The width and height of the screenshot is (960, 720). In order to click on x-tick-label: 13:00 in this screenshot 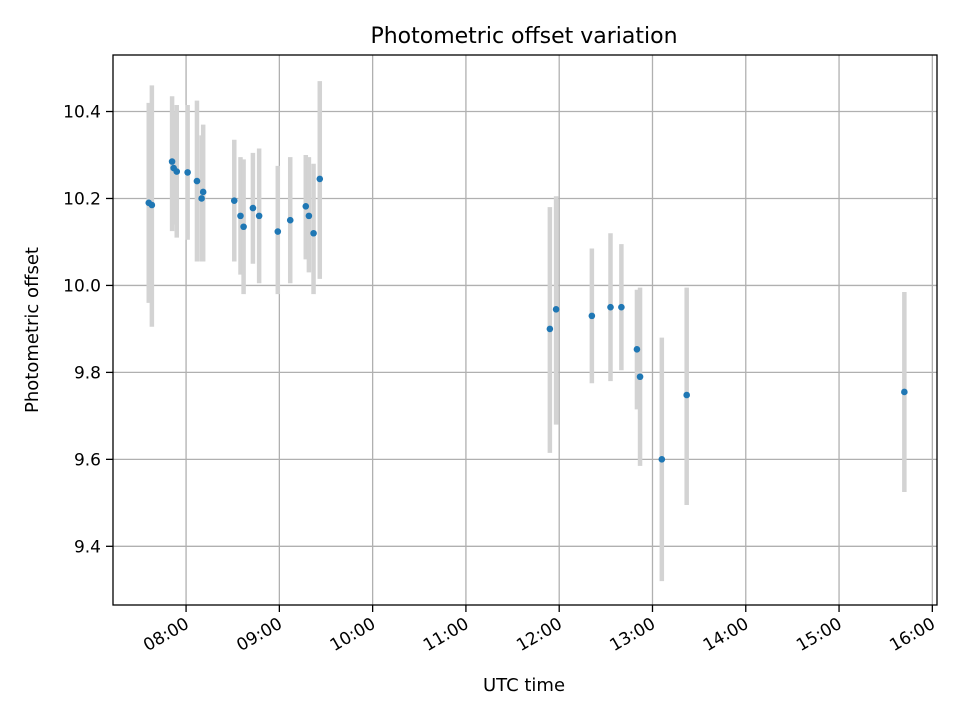, I will do `click(633, 635)`.